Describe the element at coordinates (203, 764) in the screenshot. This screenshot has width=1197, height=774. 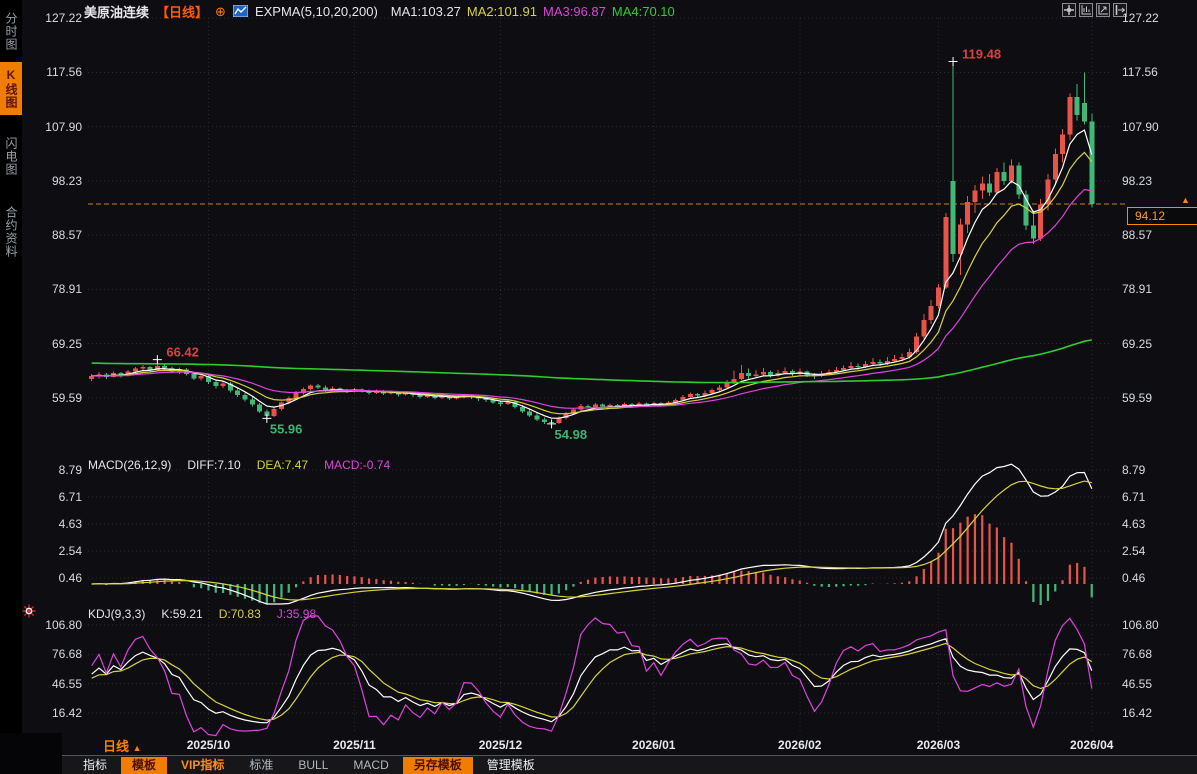
I see `toolbar-tab-3: VIP指标` at that location.